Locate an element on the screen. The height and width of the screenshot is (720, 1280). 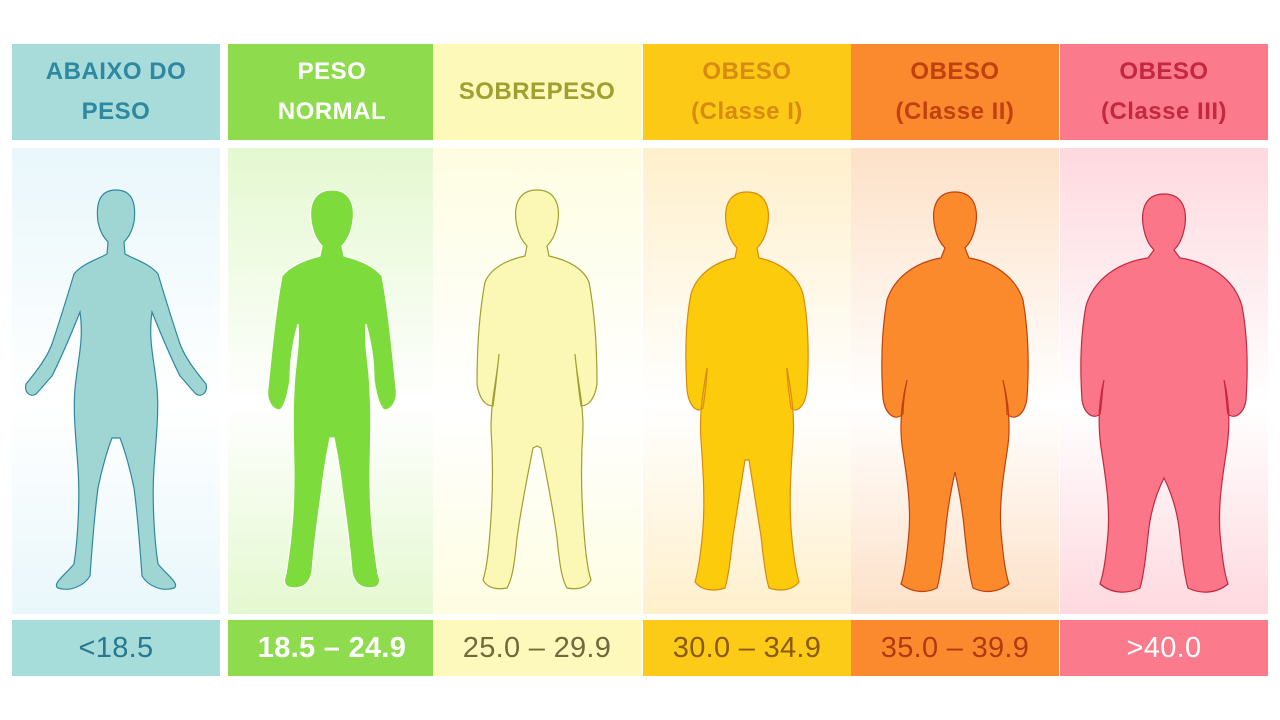
range-obese-class-3: >40.0 is located at coordinates (1164, 648).